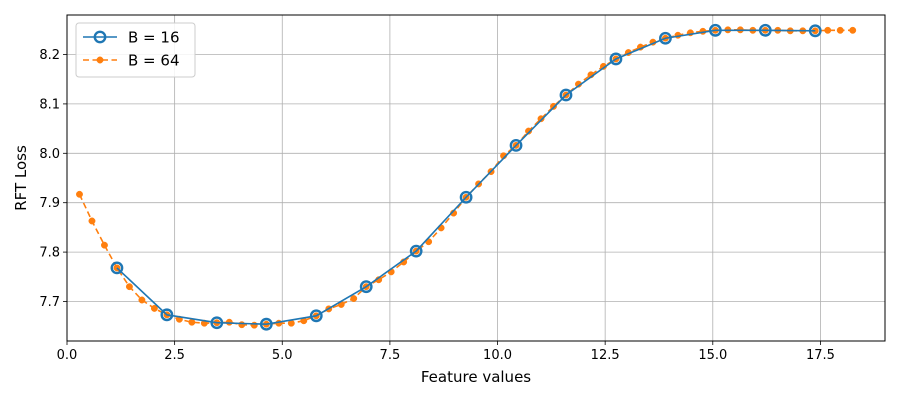 The image size is (900, 400). Describe the element at coordinates (21, 178) in the screenshot. I see `y-axis-label: RFT Loss` at that location.